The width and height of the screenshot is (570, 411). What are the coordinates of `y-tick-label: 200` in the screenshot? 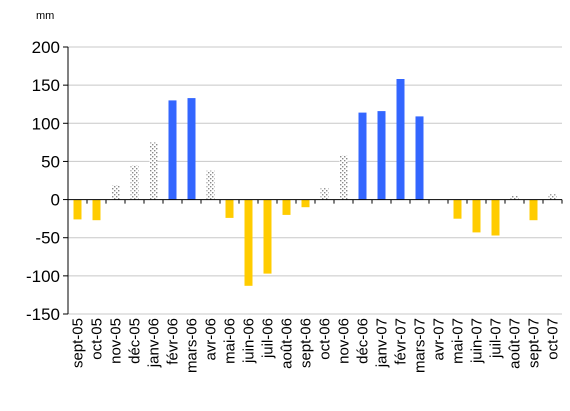 It's located at (46, 47).